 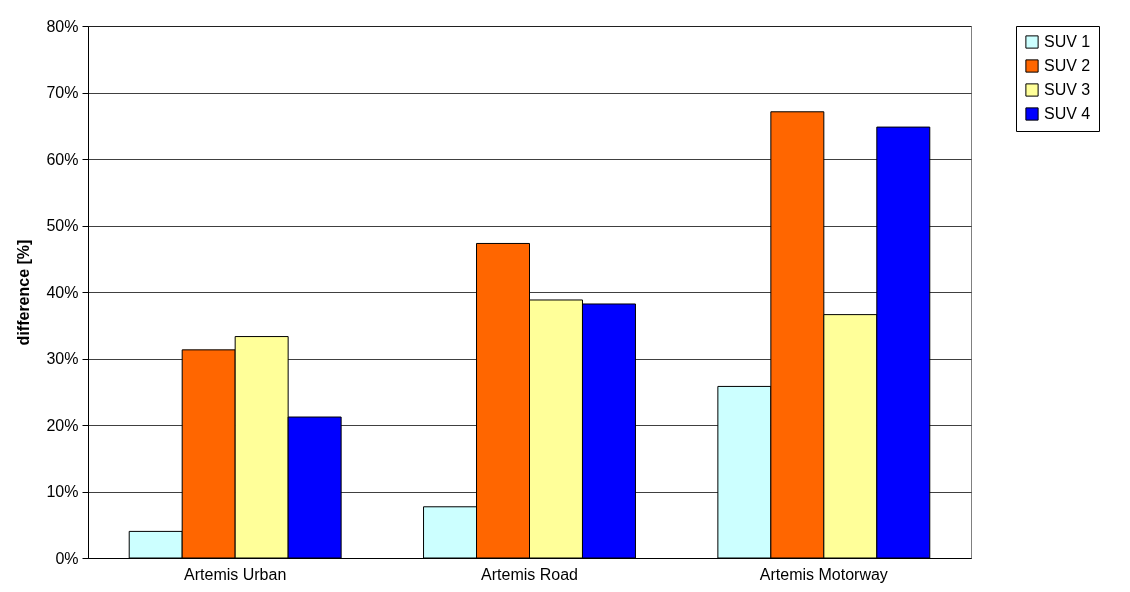 I want to click on y-tick-label: 60%, so click(x=62, y=159).